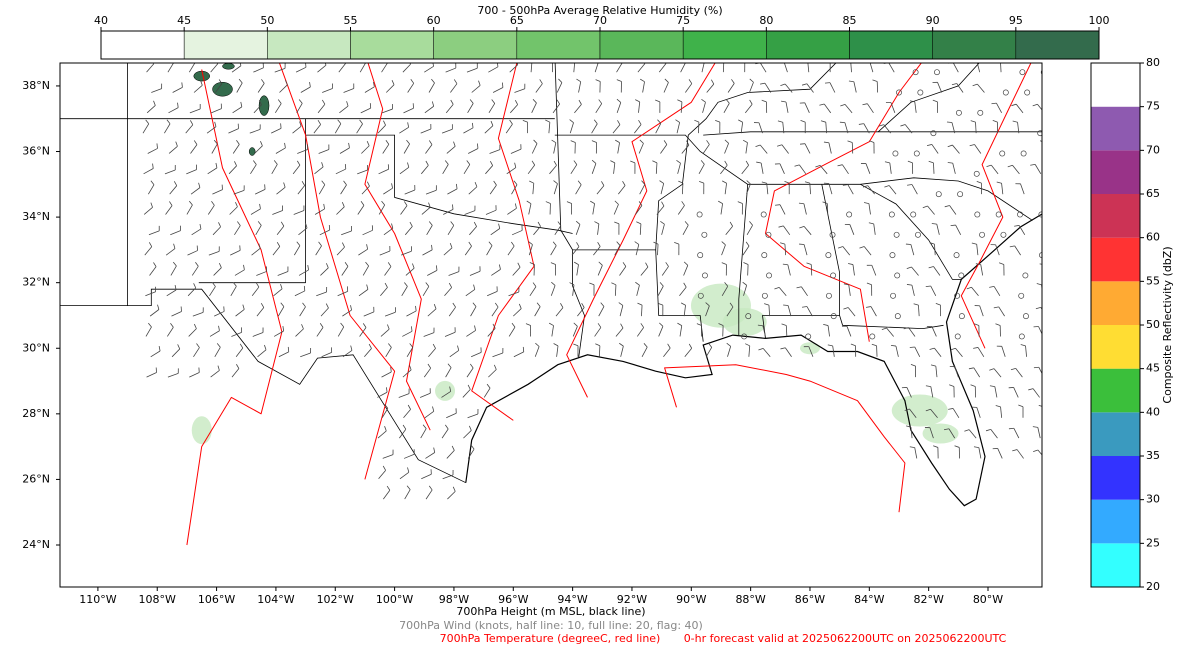 This screenshot has width=1200, height=650. Describe the element at coordinates (36, 216) in the screenshot. I see `lat-tick-label: 34°N` at that location.